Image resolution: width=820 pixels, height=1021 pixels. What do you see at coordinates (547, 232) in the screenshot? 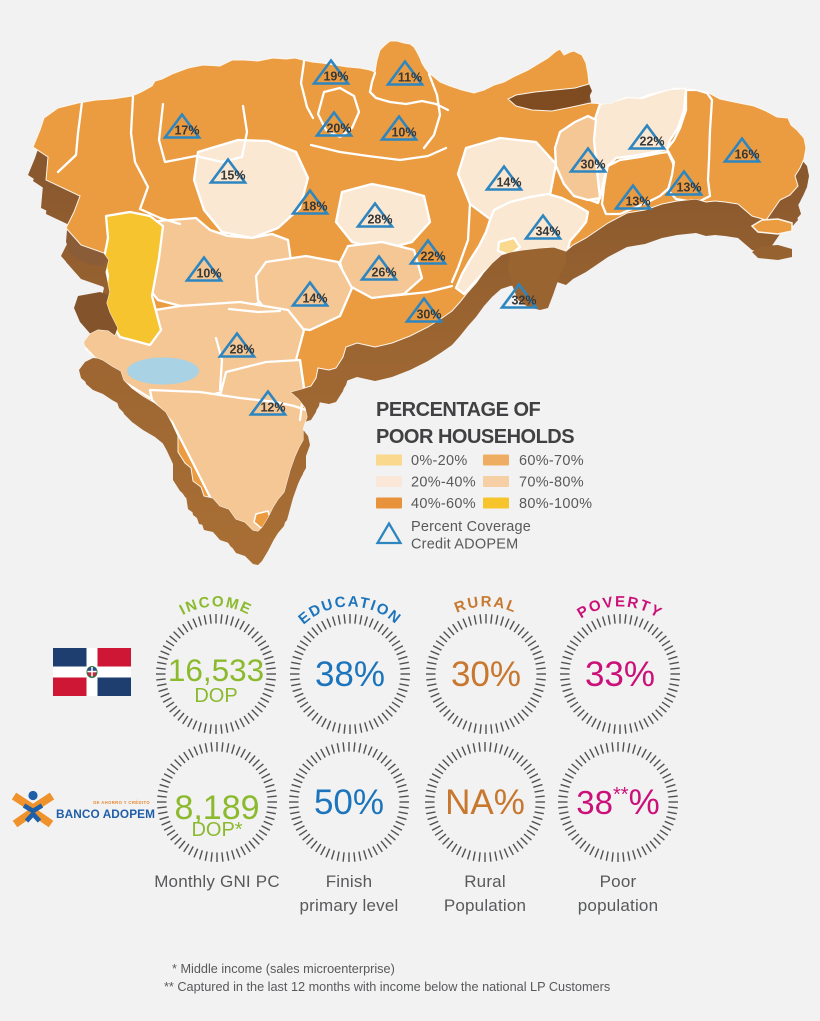
I see `svg-text: 34%` at bounding box center [547, 232].